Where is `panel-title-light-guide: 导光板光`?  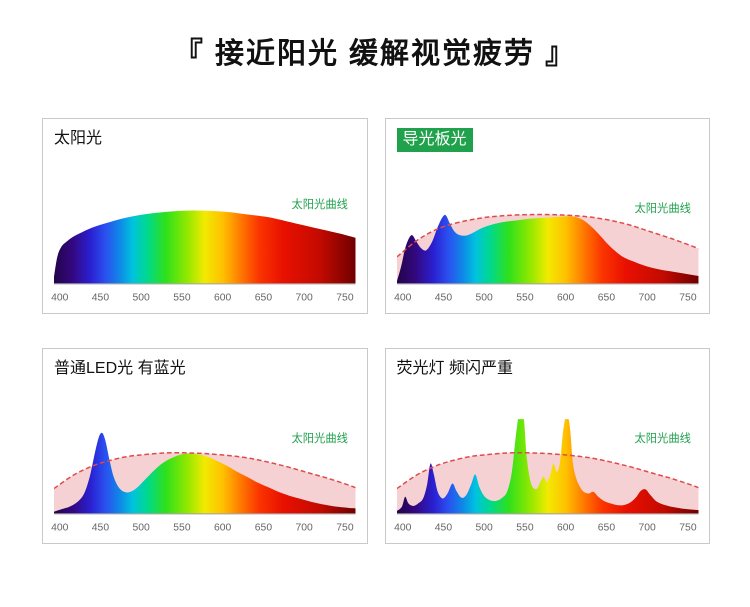
panel-title-light-guide: 导光板光 is located at coordinates (434, 140).